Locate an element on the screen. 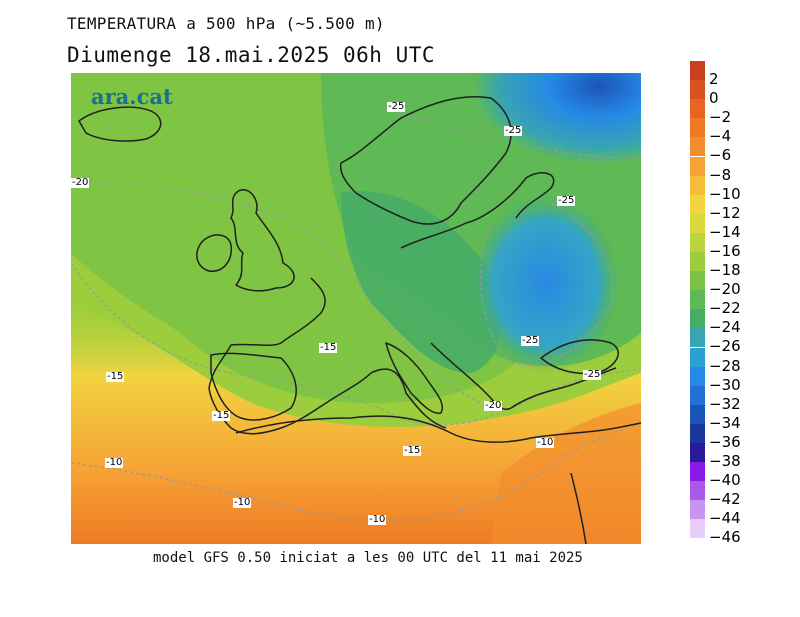 The width and height of the screenshot is (800, 617). ireland-coast is located at coordinates (214, 253).